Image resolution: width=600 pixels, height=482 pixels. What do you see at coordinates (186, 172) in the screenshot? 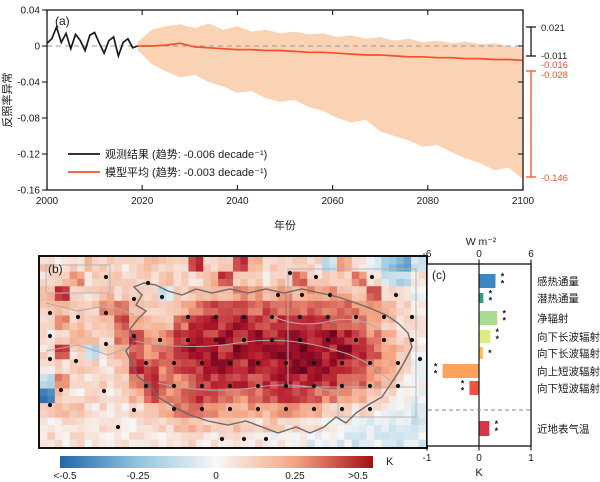
I see `legend-model-label: 模型平均 (趋势: -0.003 decade⁻¹)` at bounding box center [186, 172].